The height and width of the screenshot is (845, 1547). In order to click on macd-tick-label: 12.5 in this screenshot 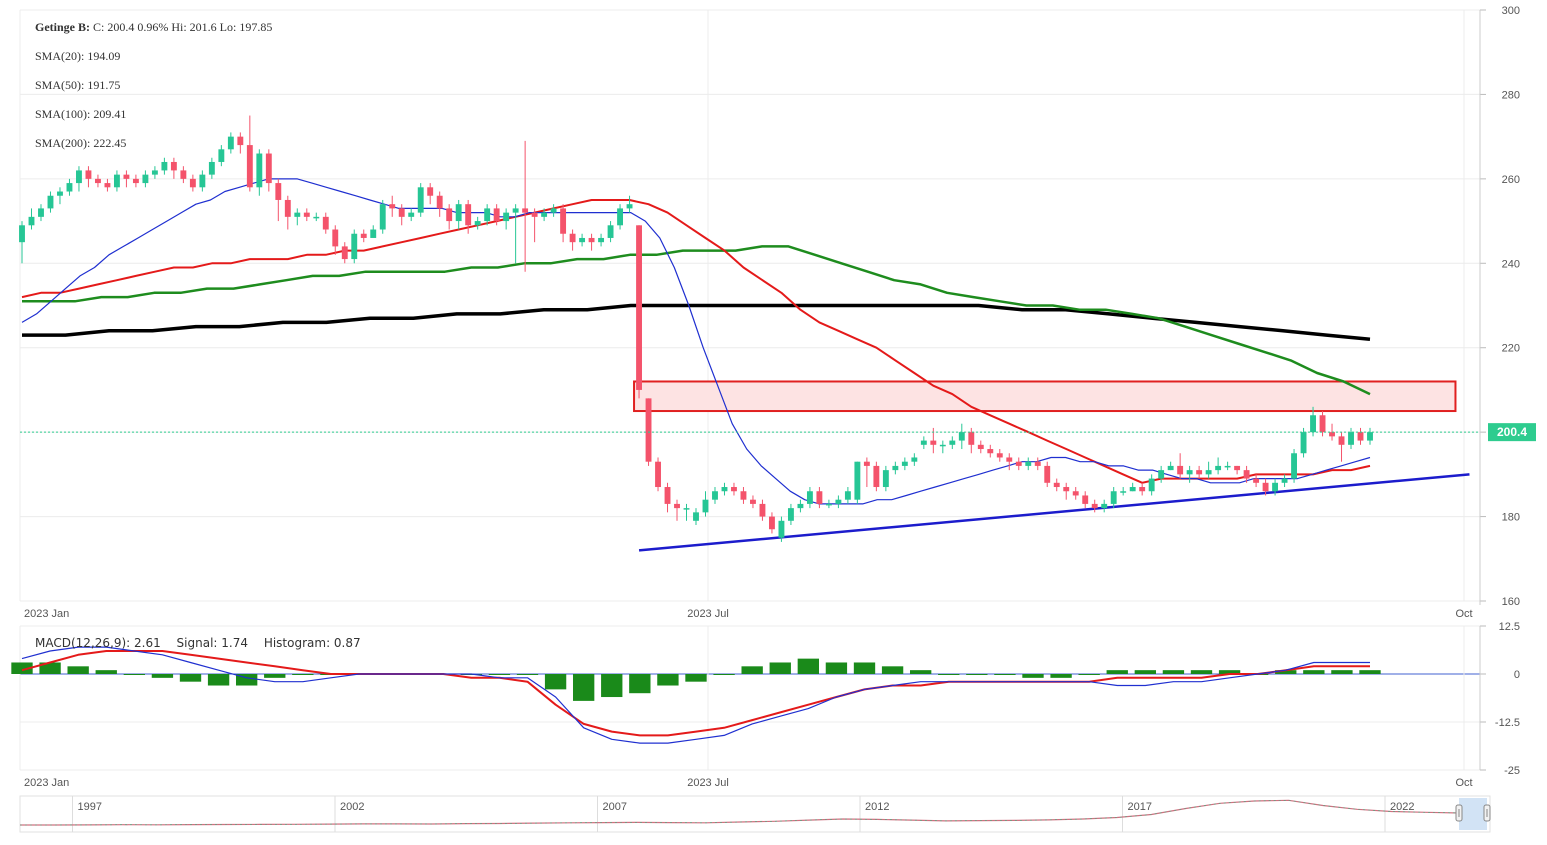, I will do `click(1509, 627)`.